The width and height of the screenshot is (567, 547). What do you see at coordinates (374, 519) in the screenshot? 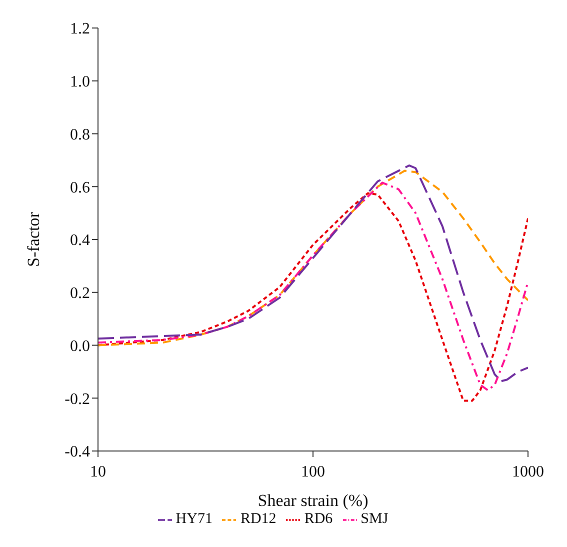
I see `legend-label: SMJ` at bounding box center [374, 519].